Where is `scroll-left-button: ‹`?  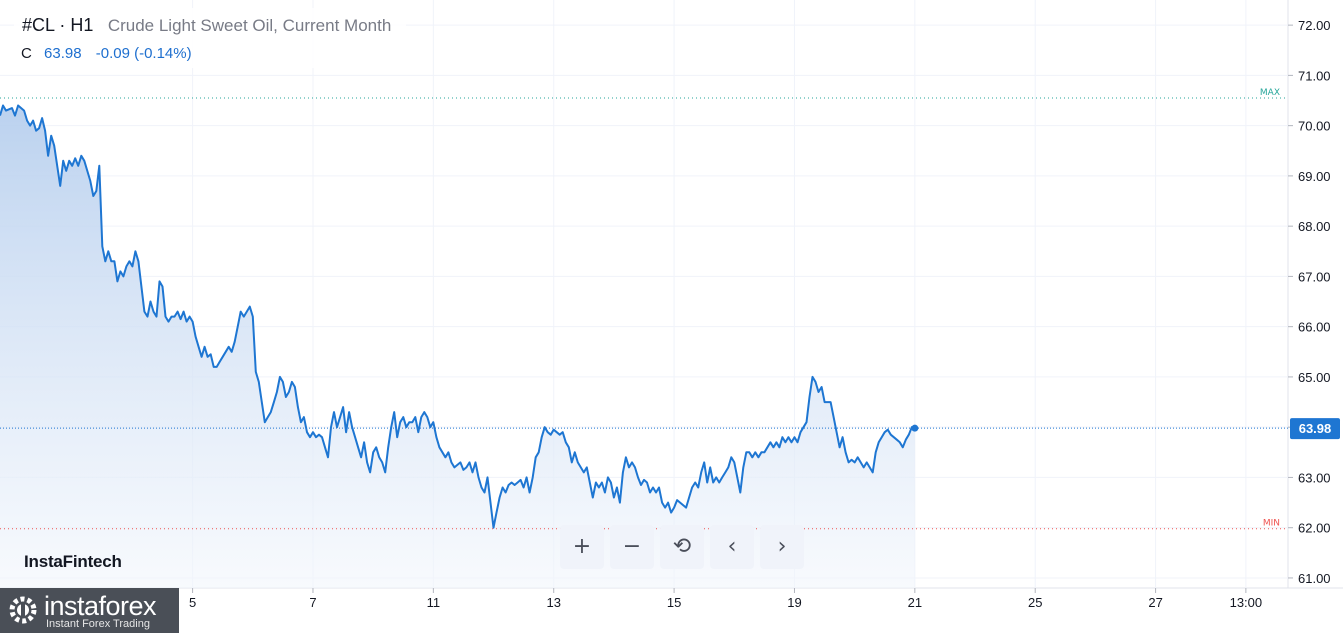 scroll-left-button: ‹ is located at coordinates (732, 547).